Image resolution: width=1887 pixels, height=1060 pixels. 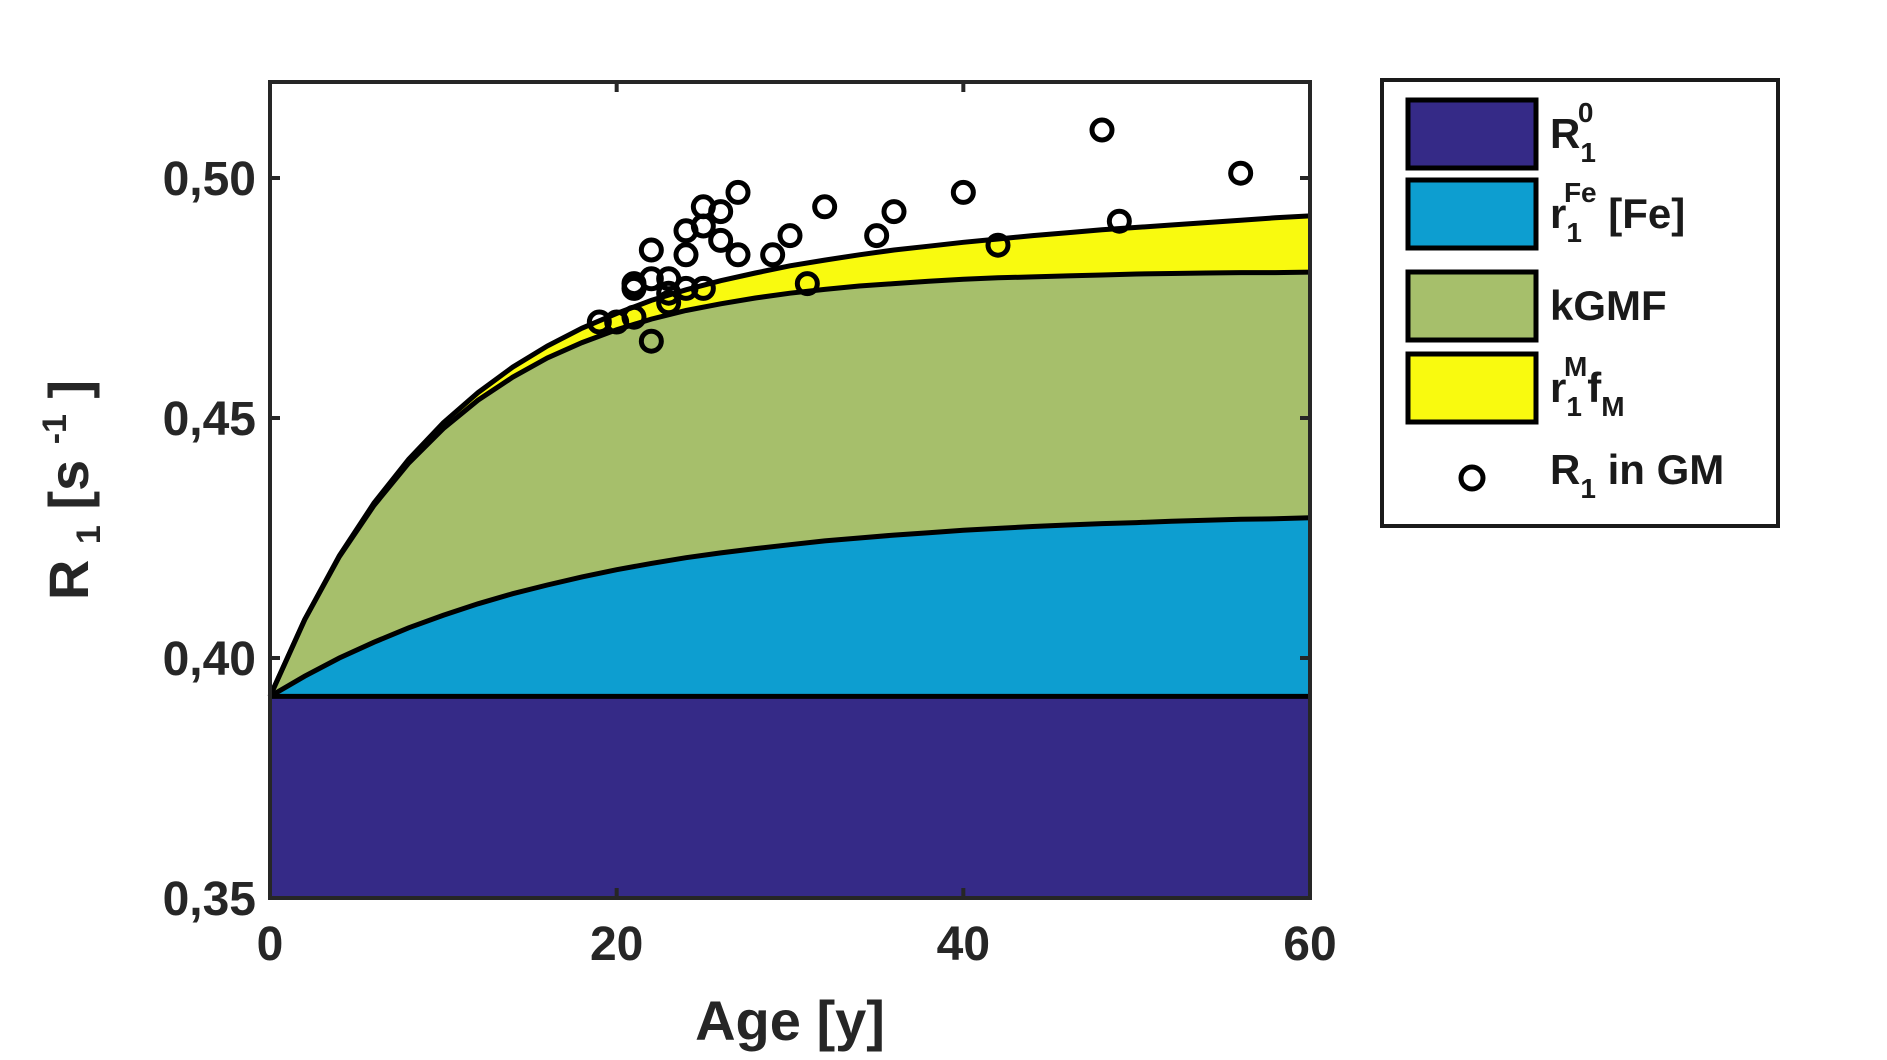 What do you see at coordinates (89, 534) in the screenshot?
I see `y-title-sub: 1` at bounding box center [89, 534].